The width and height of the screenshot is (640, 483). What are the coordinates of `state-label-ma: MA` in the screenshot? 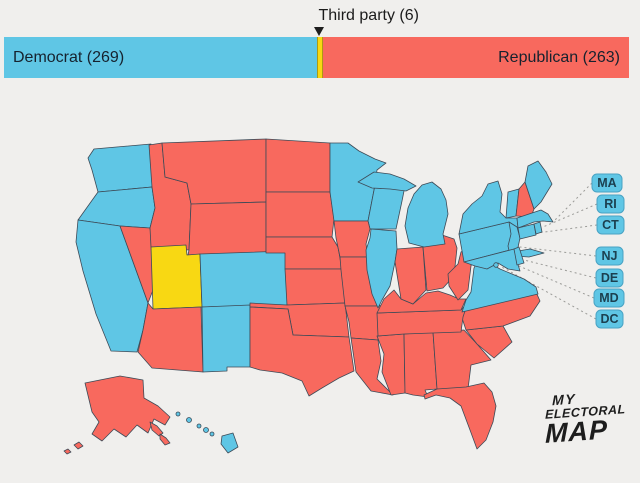 It's located at (607, 183).